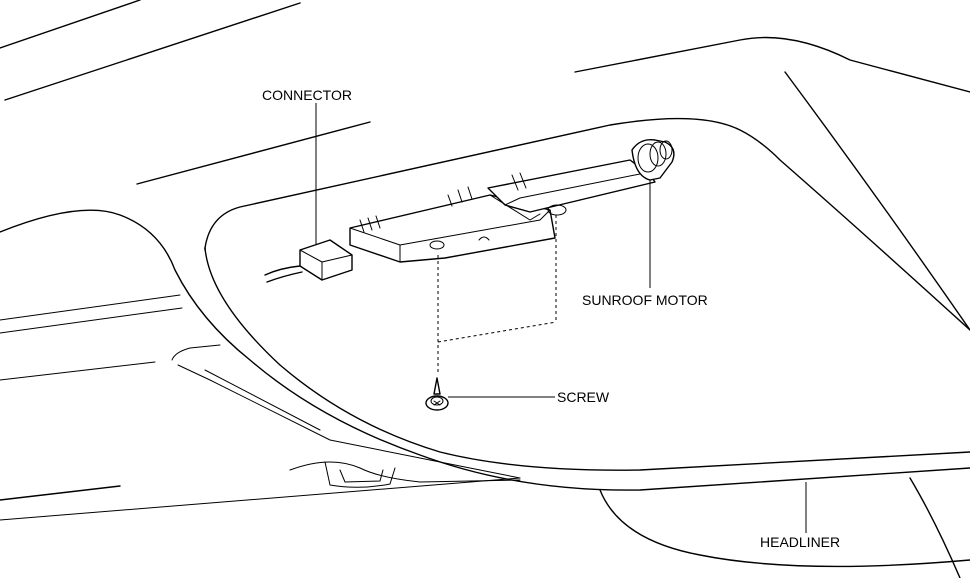 This screenshot has height=583, width=970. What do you see at coordinates (645, 300) in the screenshot?
I see `sunroof-motor-label: SUNROOF MOTOR` at bounding box center [645, 300].